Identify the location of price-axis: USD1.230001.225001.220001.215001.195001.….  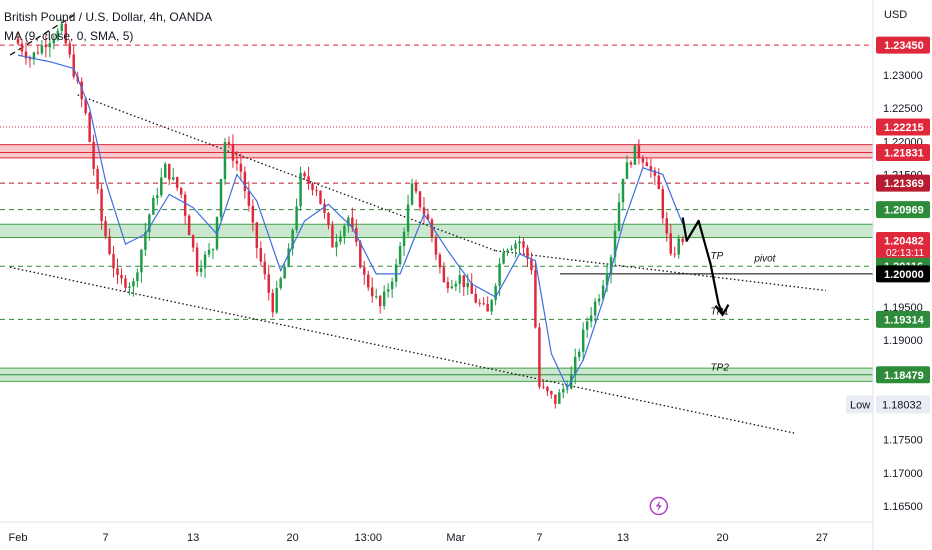
(889, 275).